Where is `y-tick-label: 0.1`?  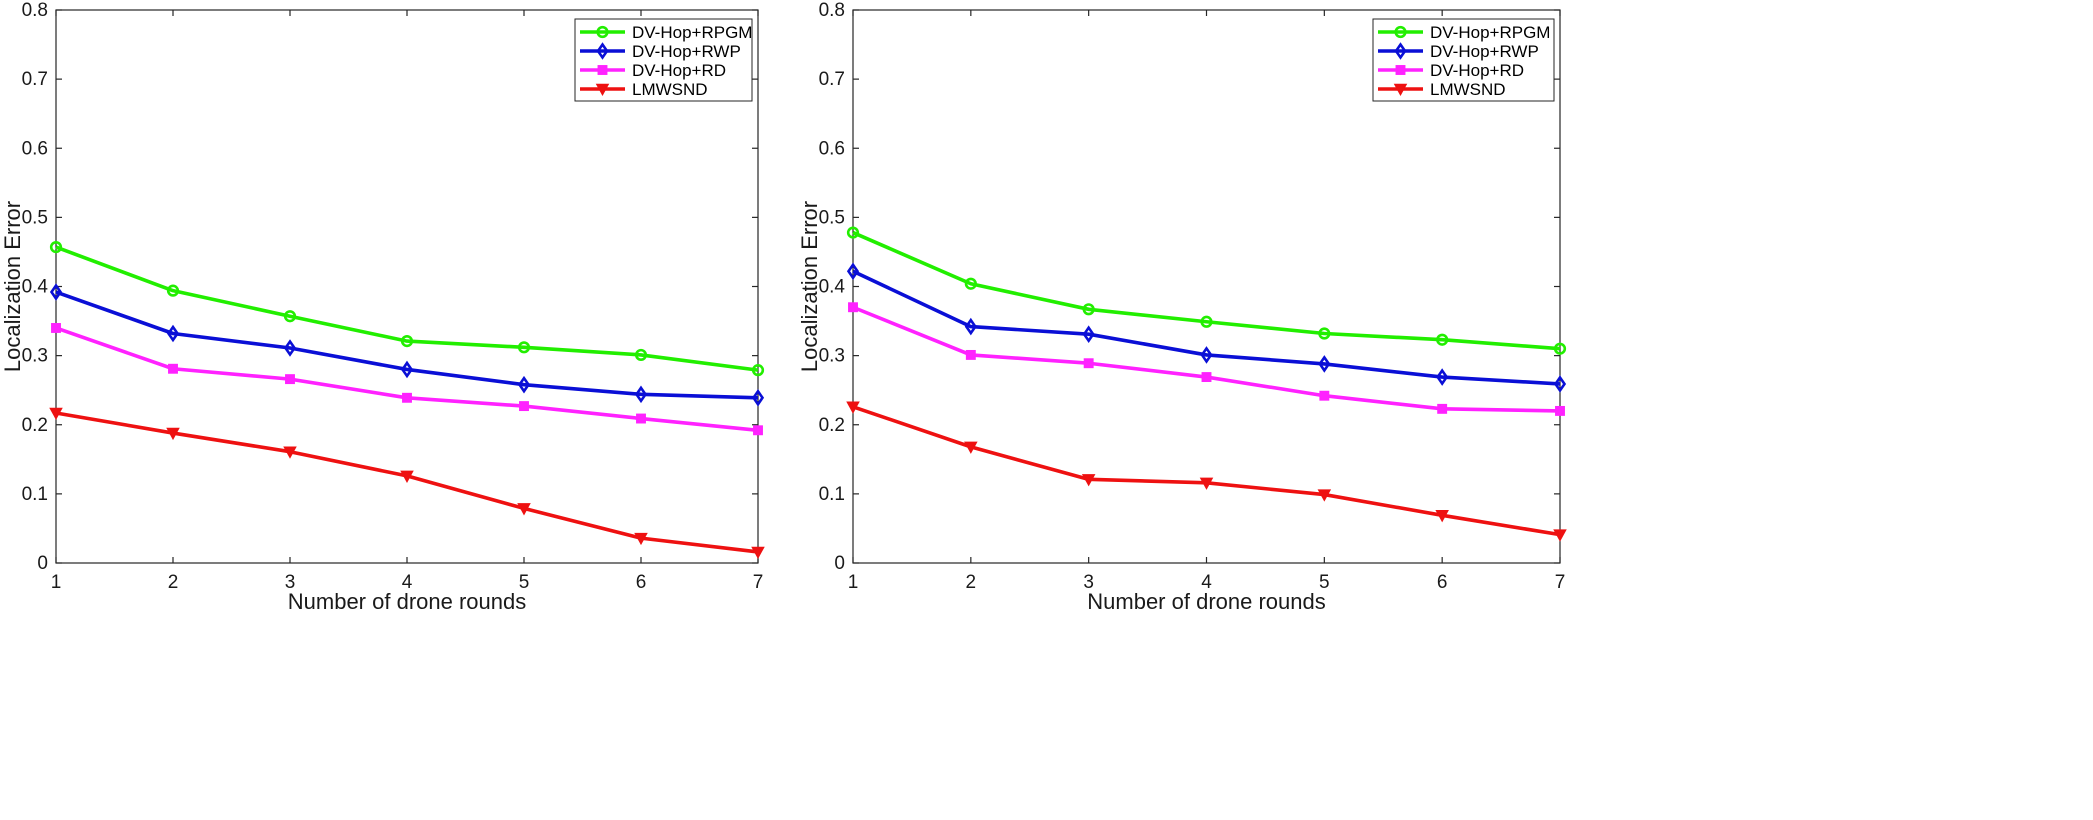
y-tick-label: 0.1 is located at coordinates (35, 494).